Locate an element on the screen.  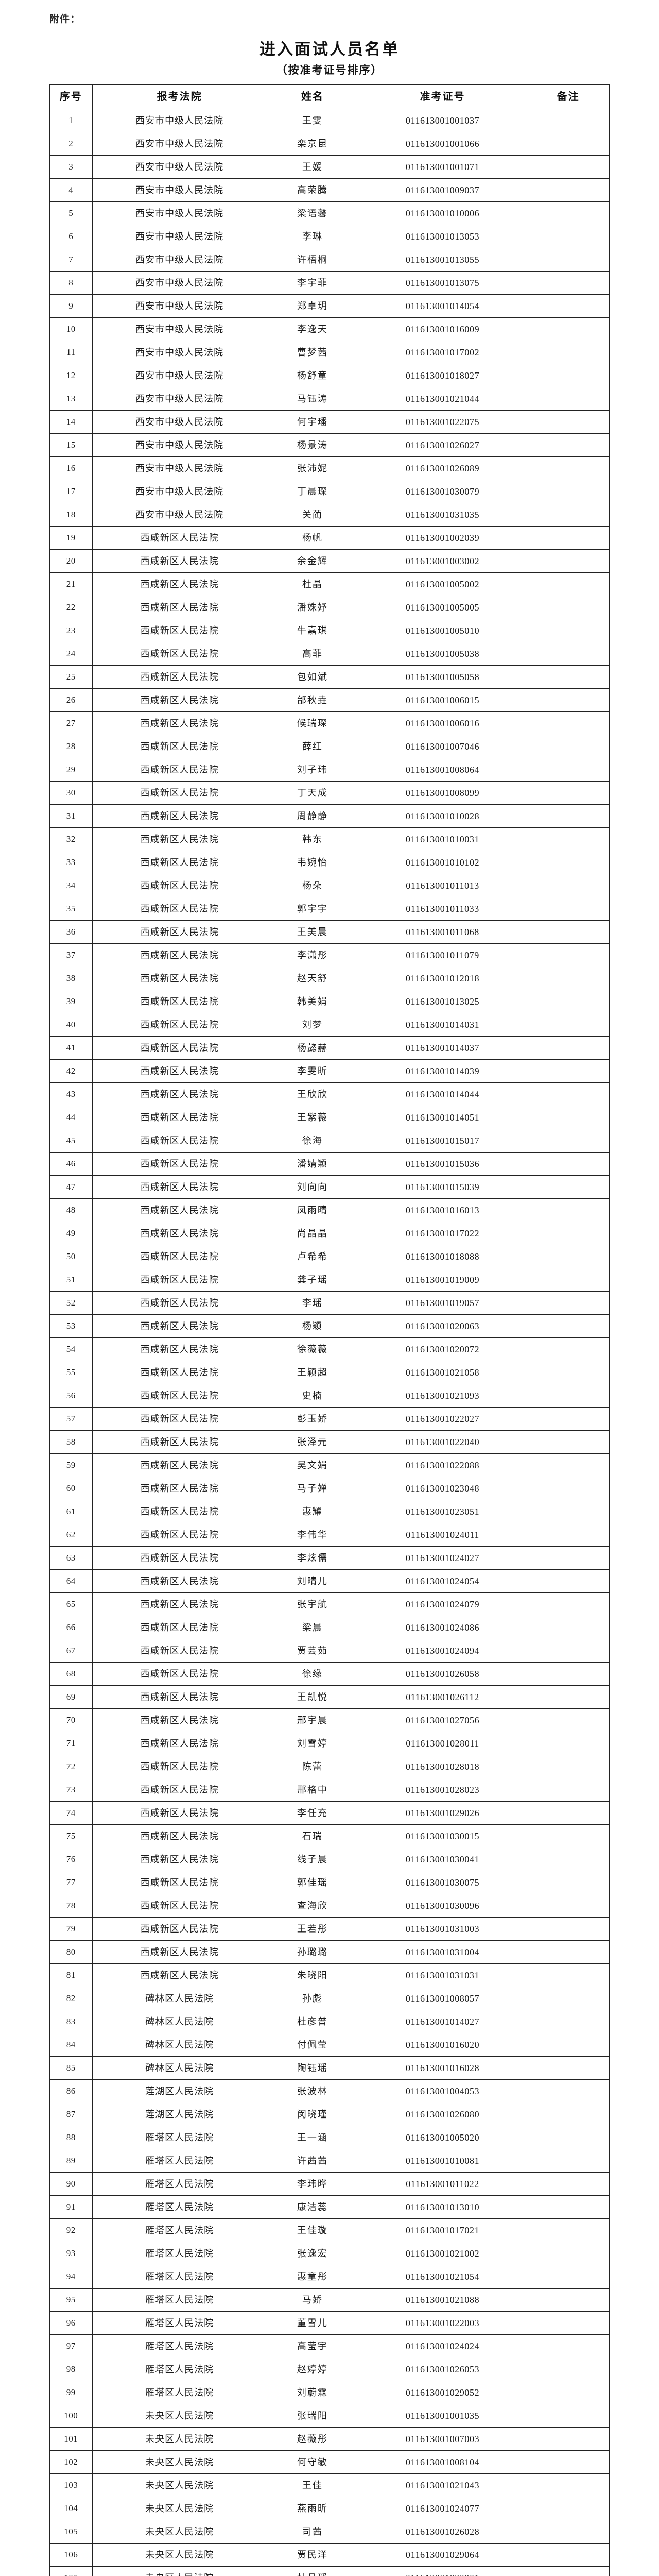
cell-name: 贾芸茹 is located at coordinates (312, 1650).